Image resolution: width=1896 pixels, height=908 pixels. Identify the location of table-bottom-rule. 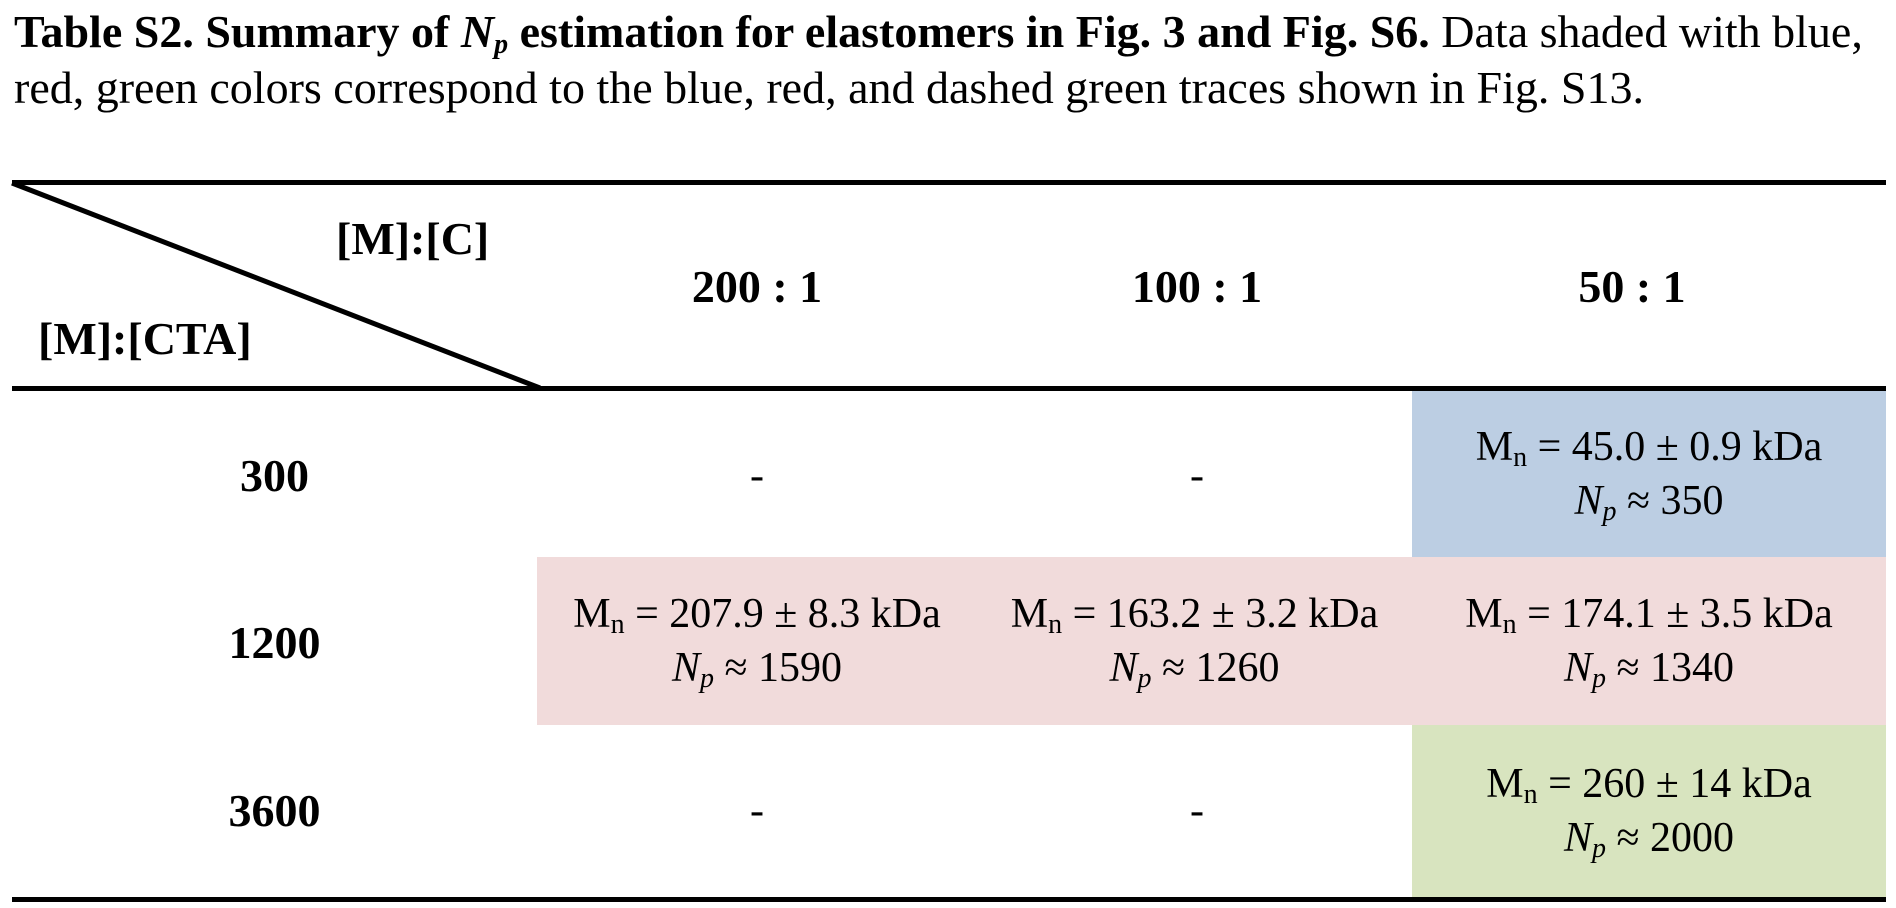
(949, 899).